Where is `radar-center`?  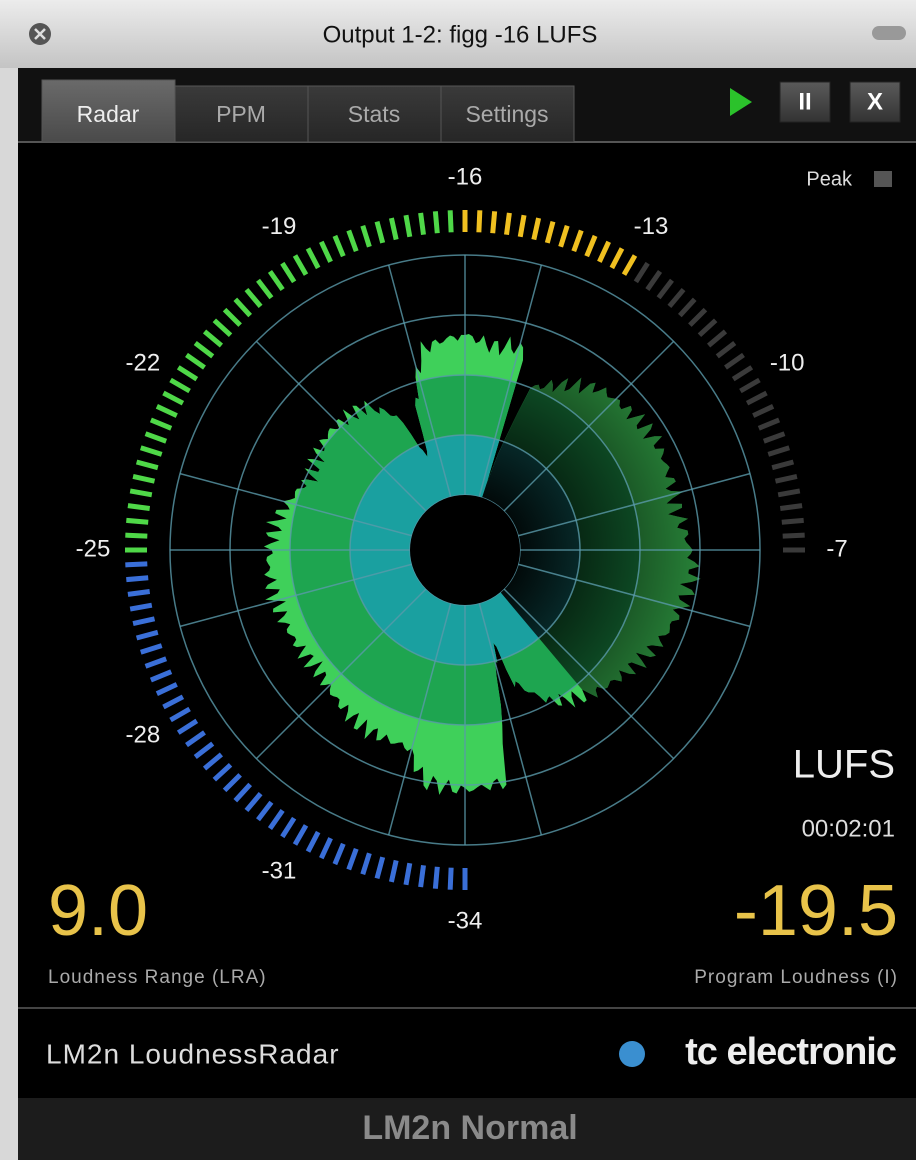
radar-center is located at coordinates (465, 550).